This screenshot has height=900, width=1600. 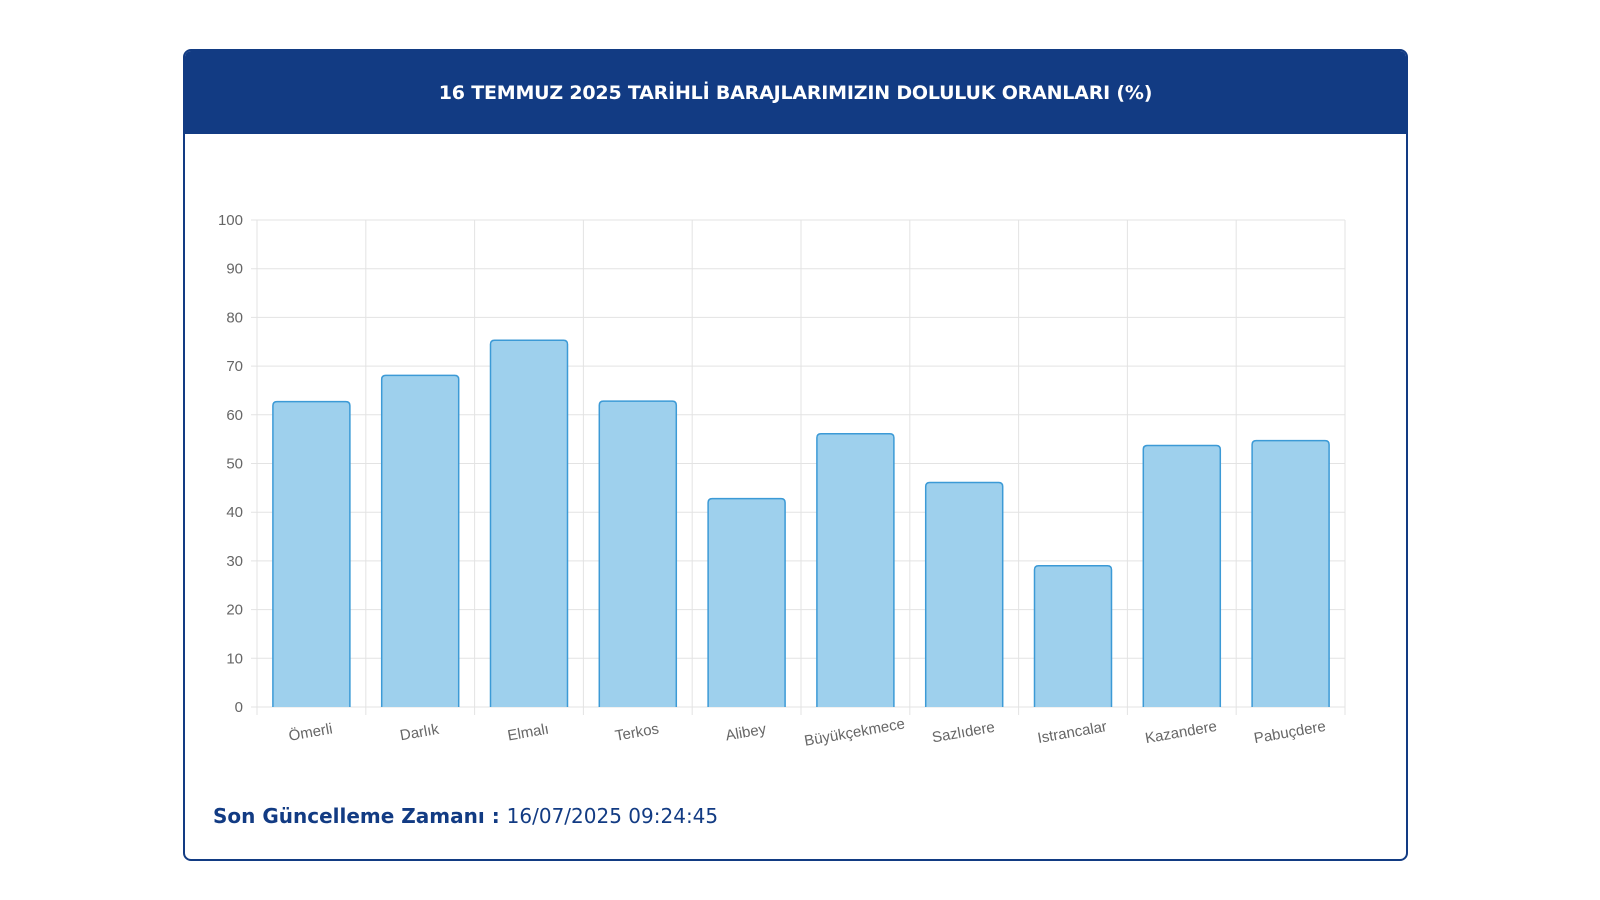 I want to click on last-update-label: Son Güncelleme Zamanı, so click(x=349, y=816).